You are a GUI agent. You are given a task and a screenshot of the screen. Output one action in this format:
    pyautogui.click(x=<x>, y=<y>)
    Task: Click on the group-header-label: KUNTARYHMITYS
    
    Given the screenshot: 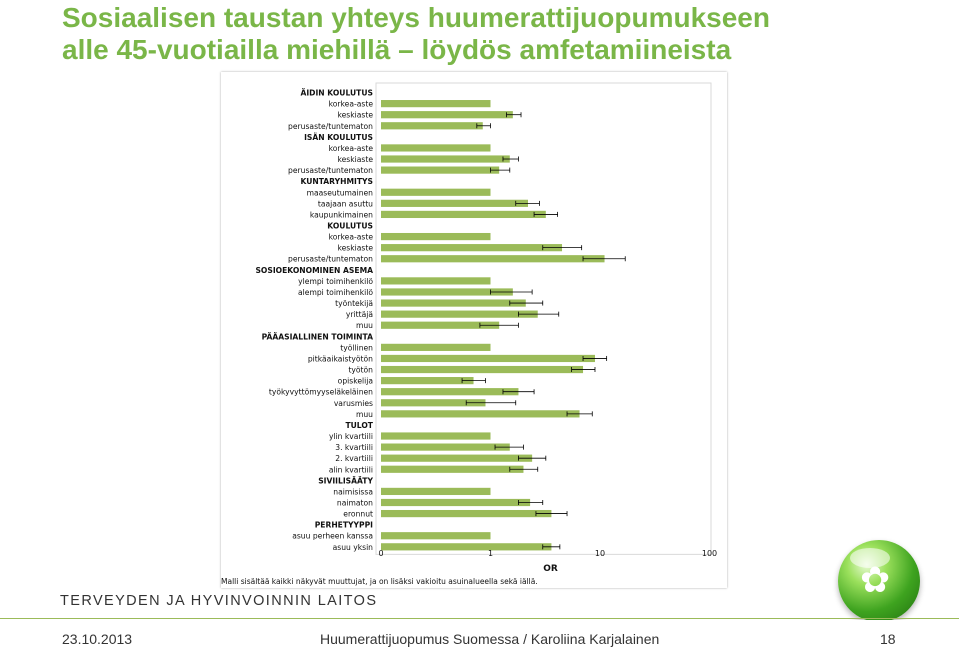 What is the action you would take?
    pyautogui.click(x=336, y=181)
    